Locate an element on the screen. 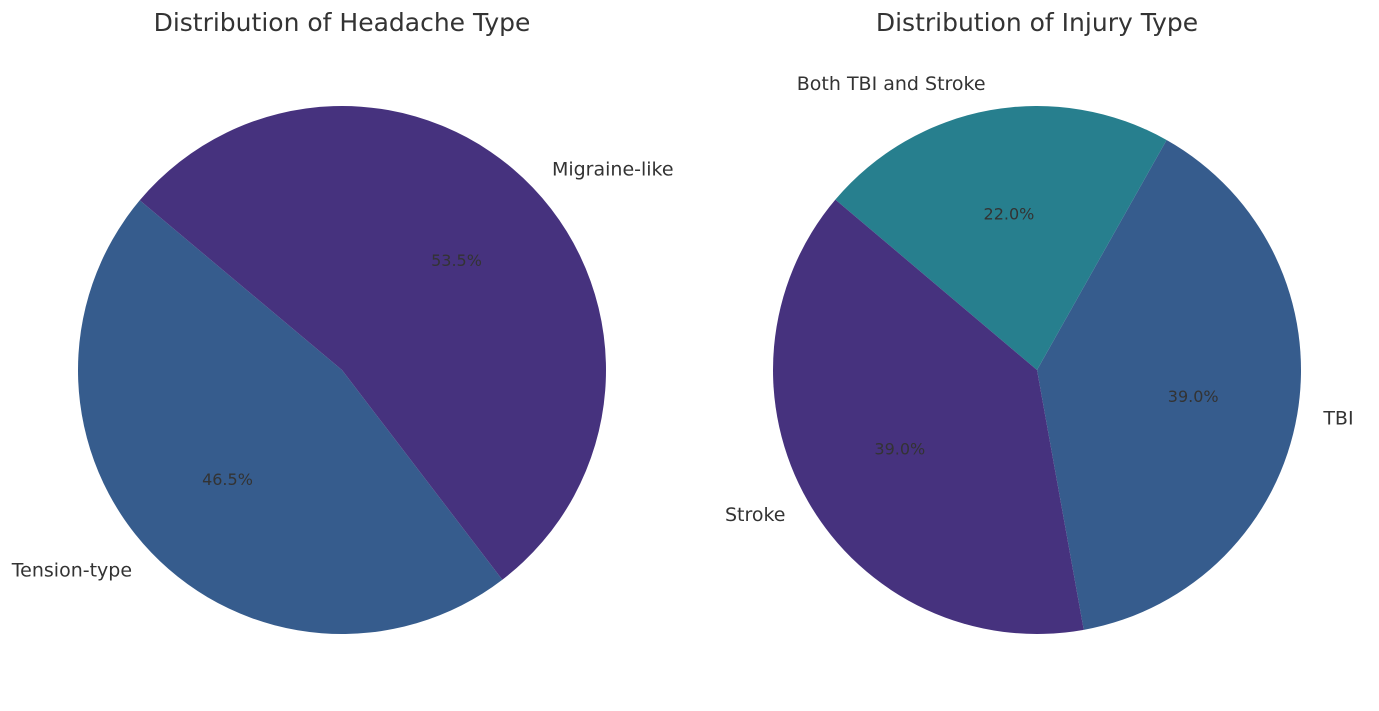 This screenshot has height=711, width=1379. chart-title-injury: Distribution of Injury Type is located at coordinates (1037, 22).